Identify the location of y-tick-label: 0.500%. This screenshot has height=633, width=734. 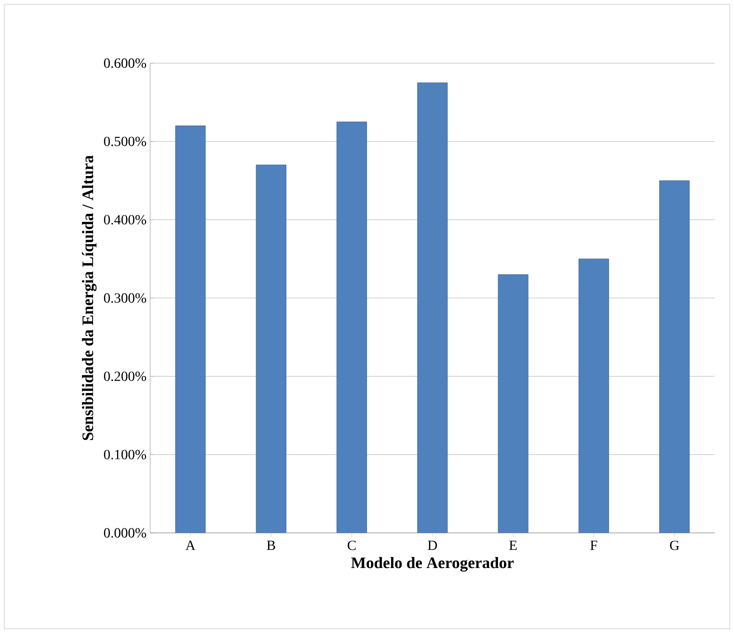
(125, 141).